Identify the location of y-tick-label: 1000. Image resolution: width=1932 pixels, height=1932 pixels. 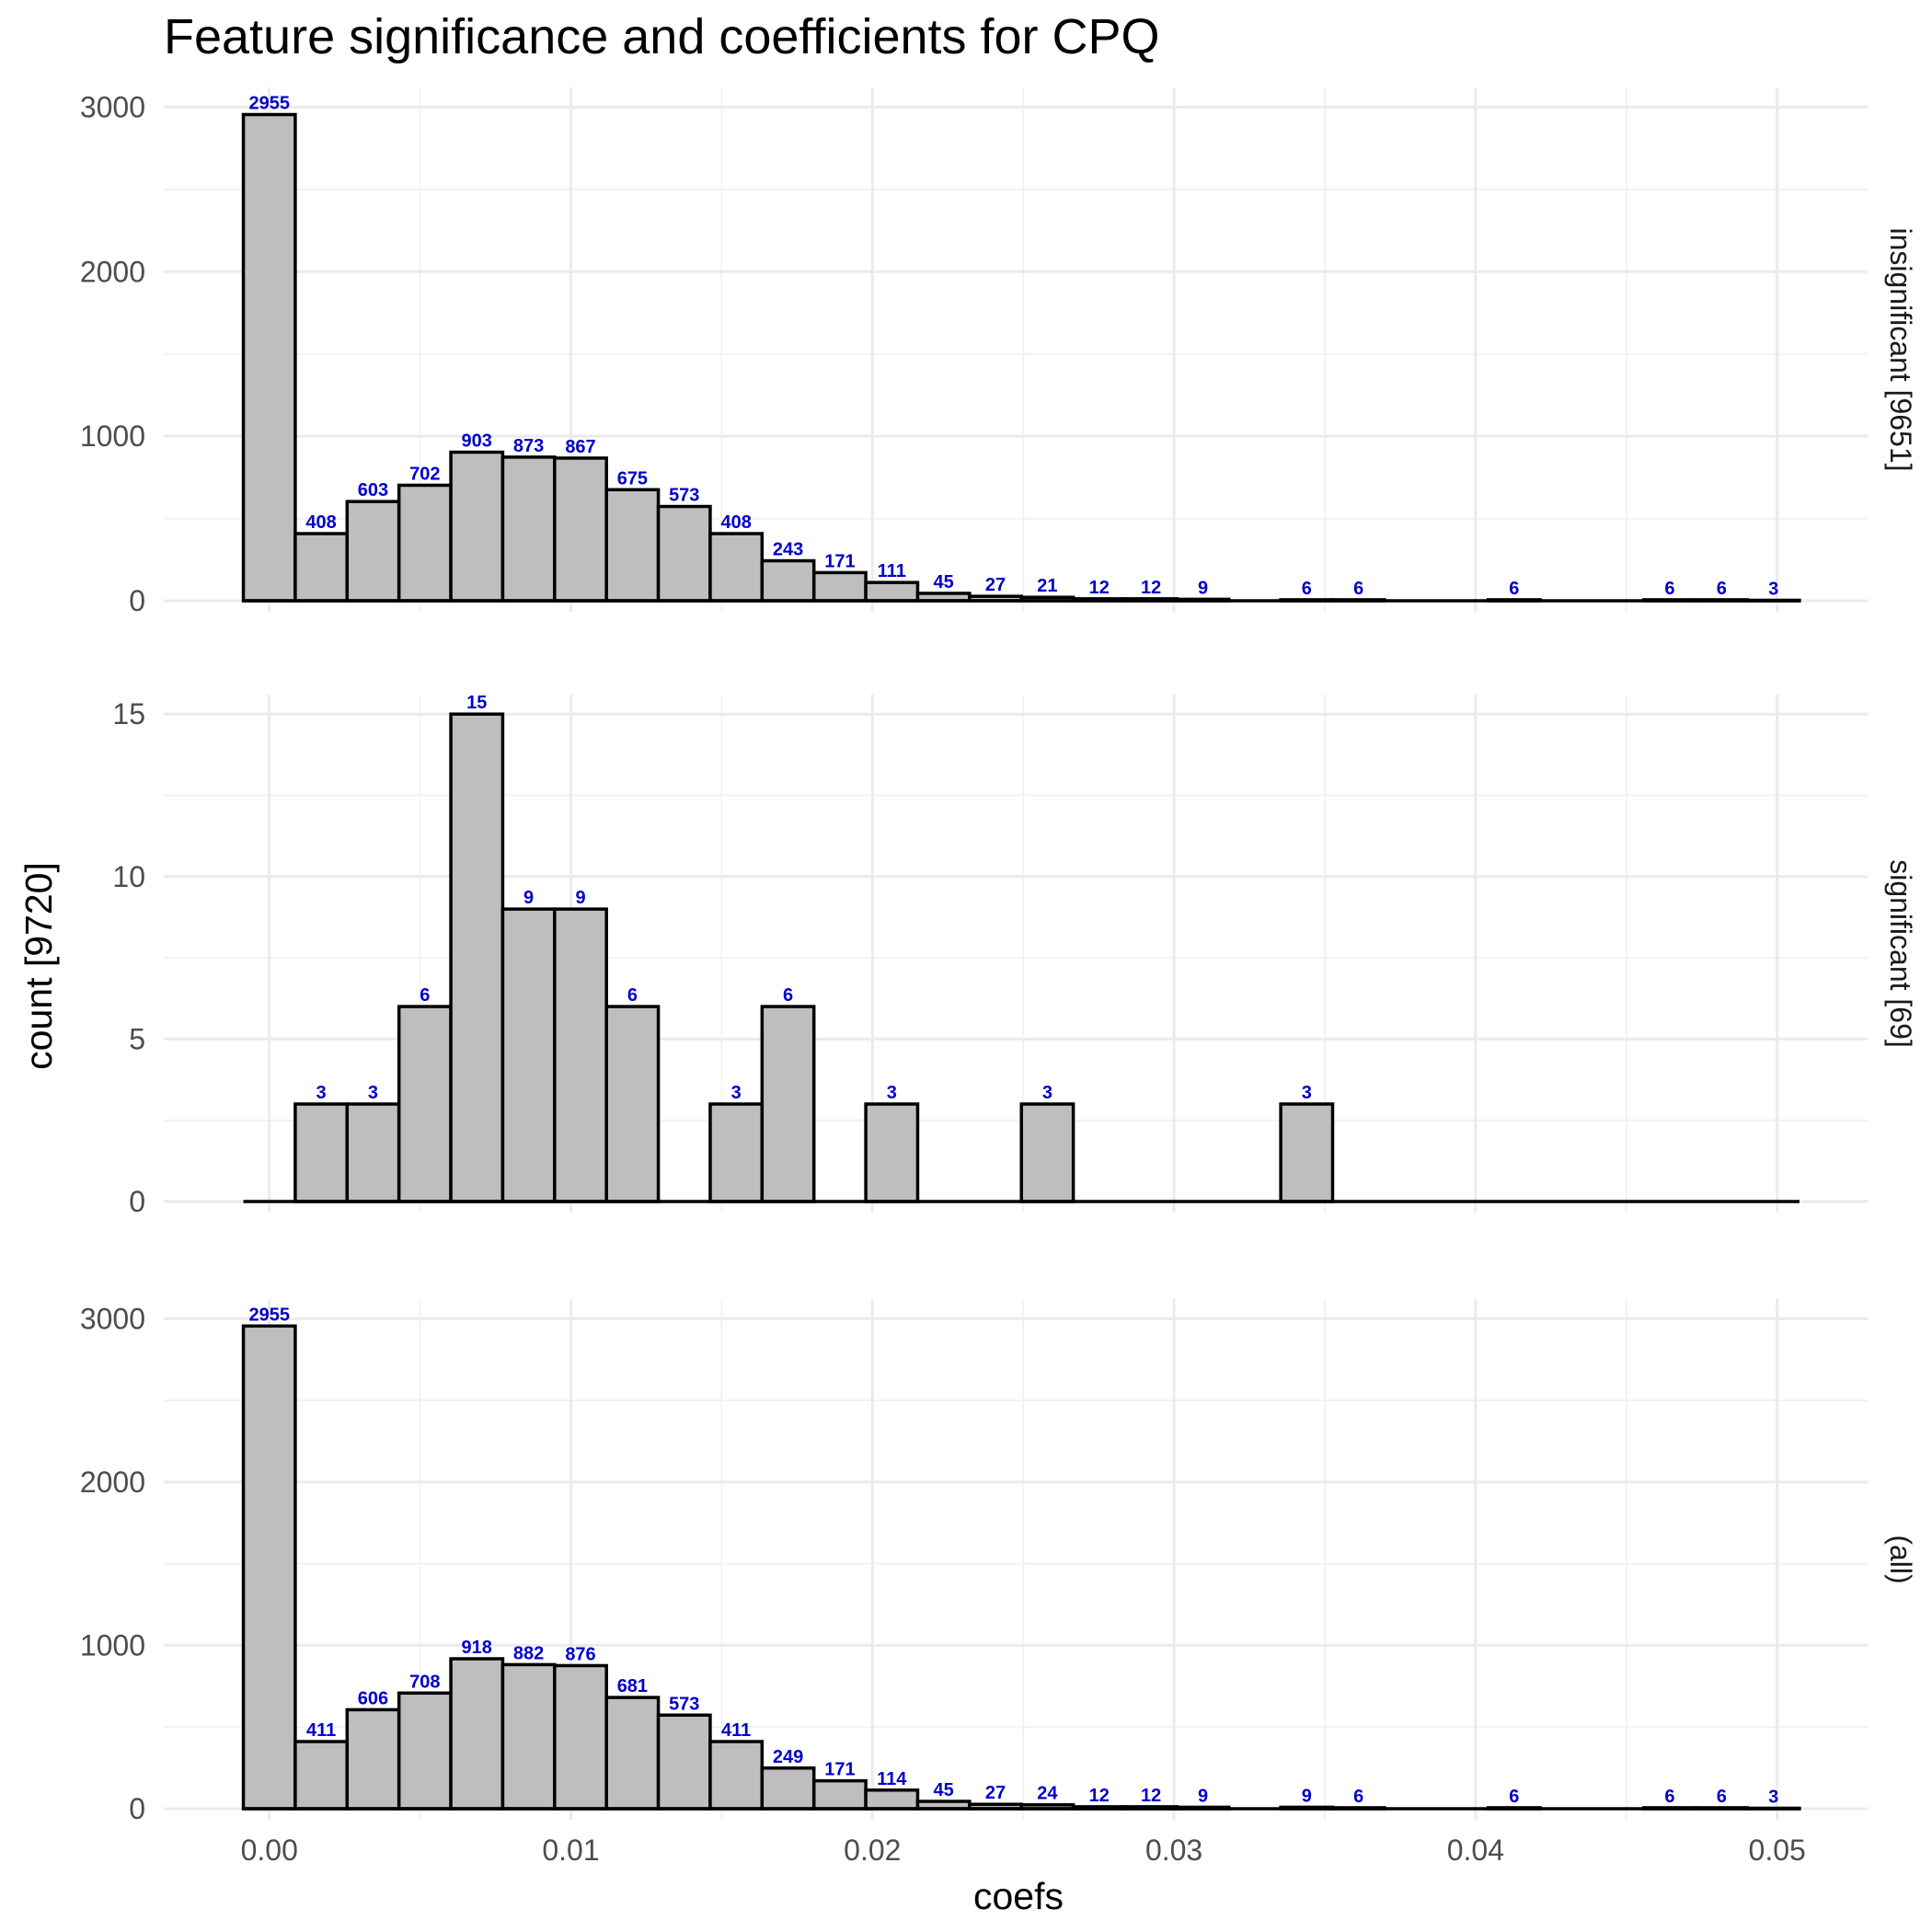
(112, 1645).